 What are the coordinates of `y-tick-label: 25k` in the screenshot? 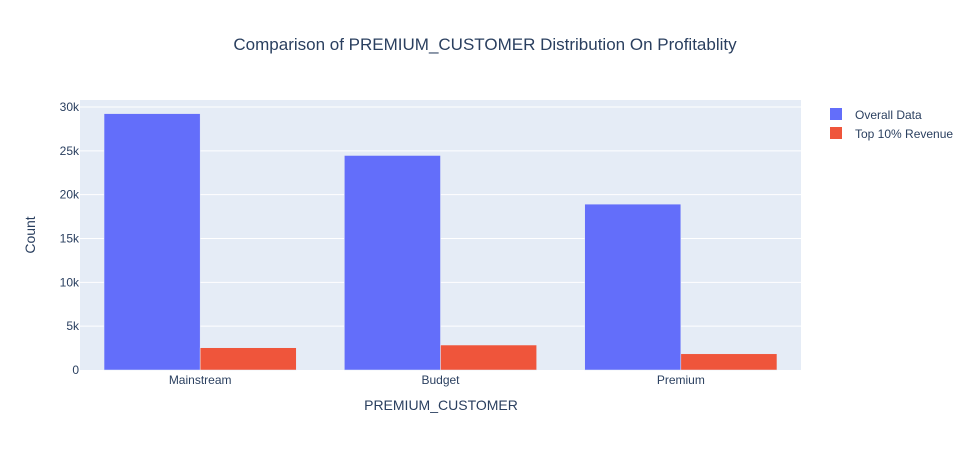 It's located at (70, 151).